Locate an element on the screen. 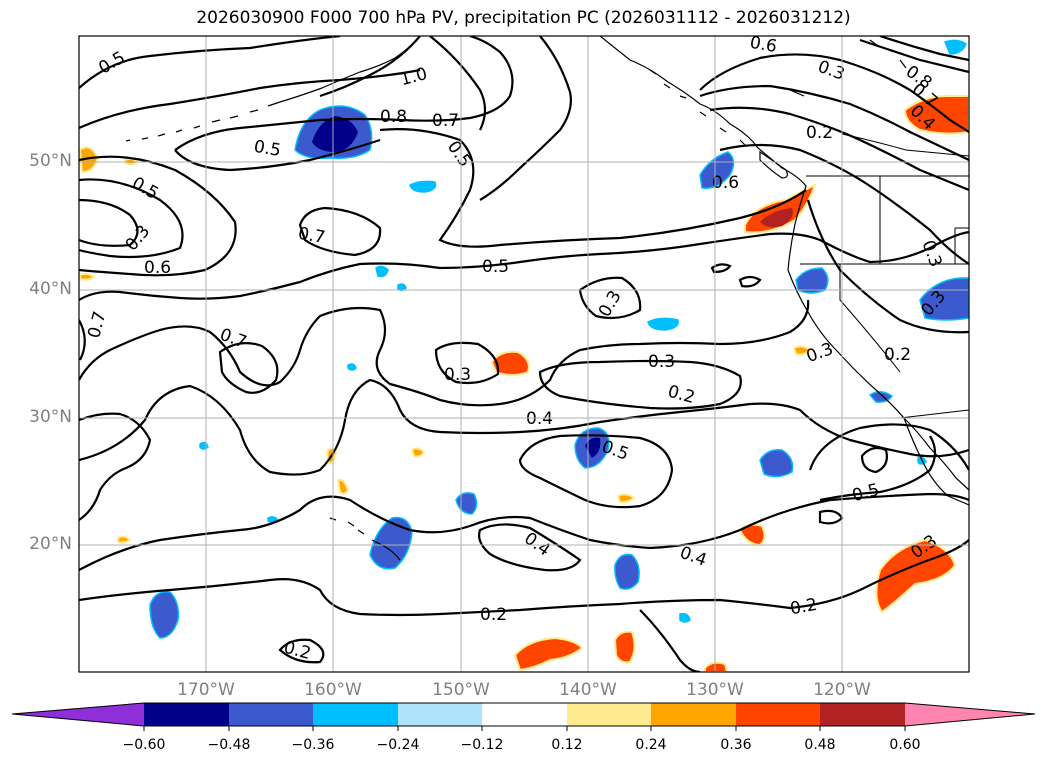 This screenshot has width=1047, height=765. aleutian-chain is located at coordinates (203, 121).